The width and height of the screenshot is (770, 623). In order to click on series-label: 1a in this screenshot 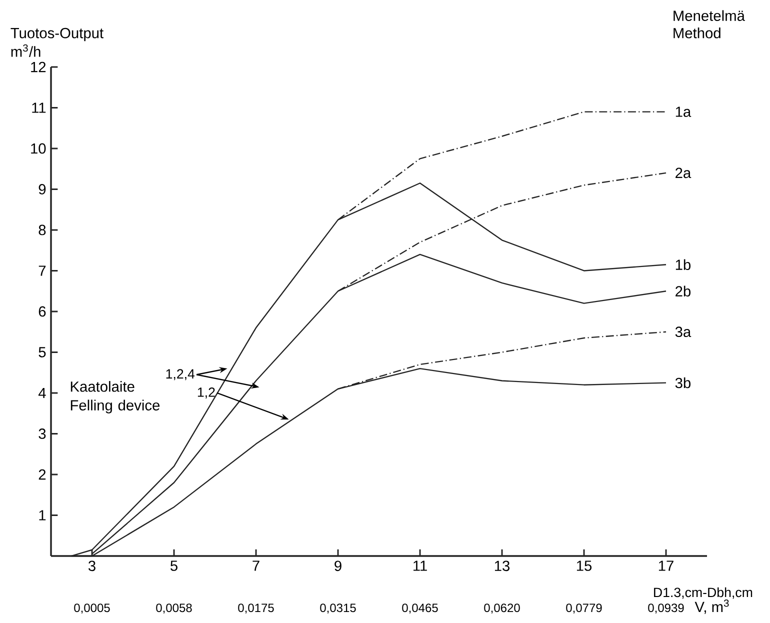, I will do `click(684, 111)`.